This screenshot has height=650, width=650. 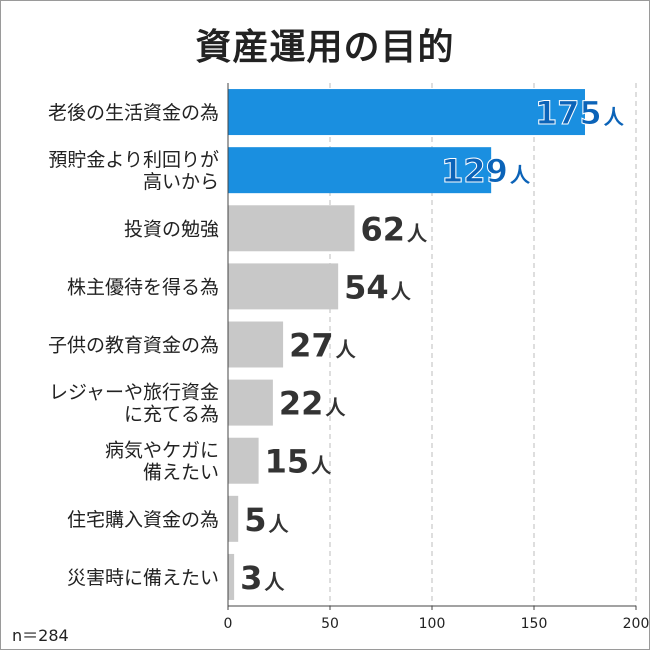 I want to click on chart-title: 資産運用の目的, so click(x=325, y=47).